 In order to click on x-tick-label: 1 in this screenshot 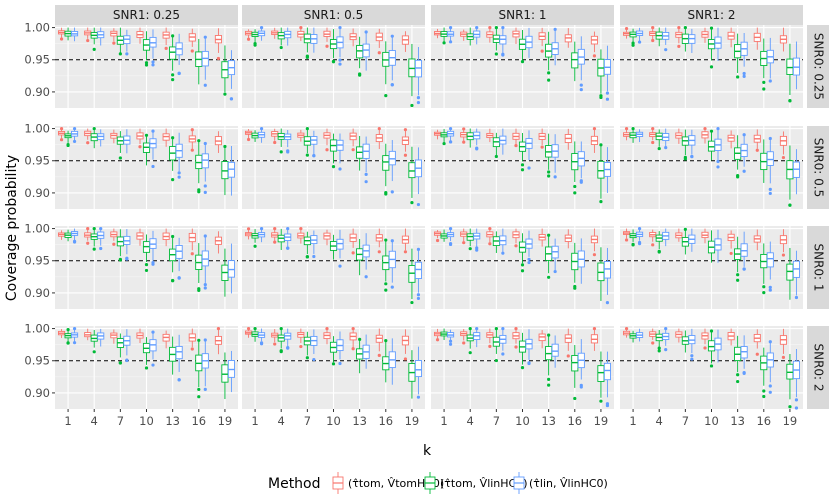, I will do `click(67, 421)`.